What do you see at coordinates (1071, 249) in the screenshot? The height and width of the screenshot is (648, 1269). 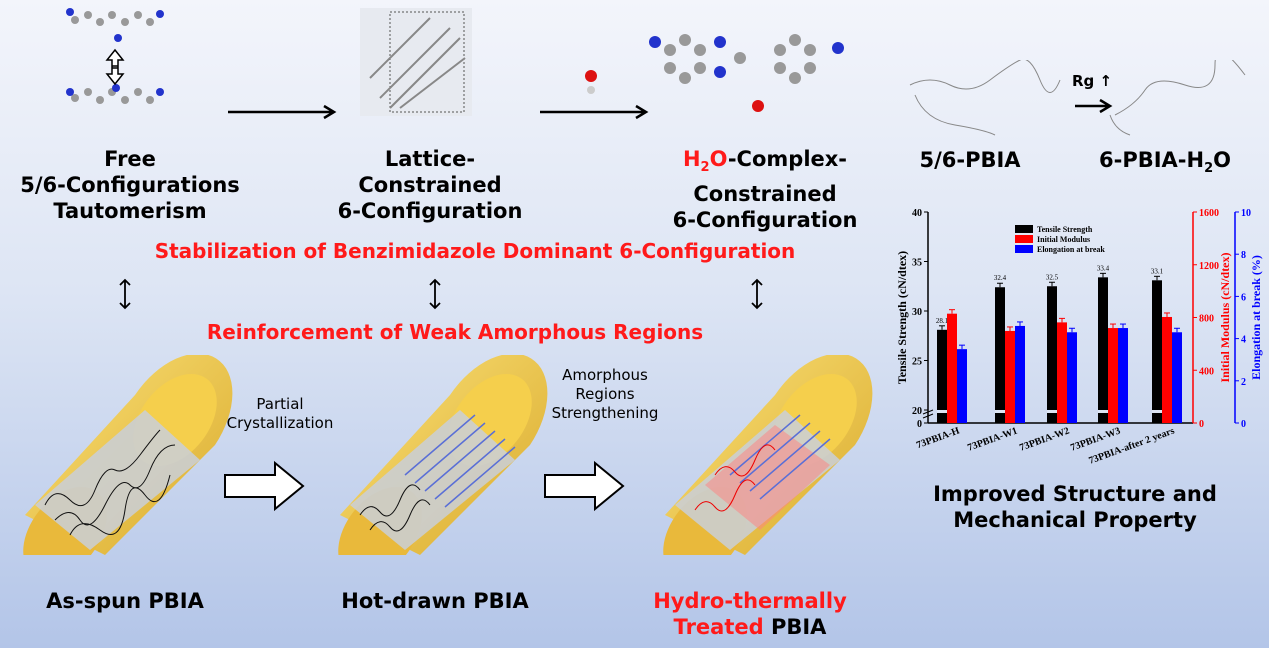 I see `legend-label: Elongation at break` at bounding box center [1071, 249].